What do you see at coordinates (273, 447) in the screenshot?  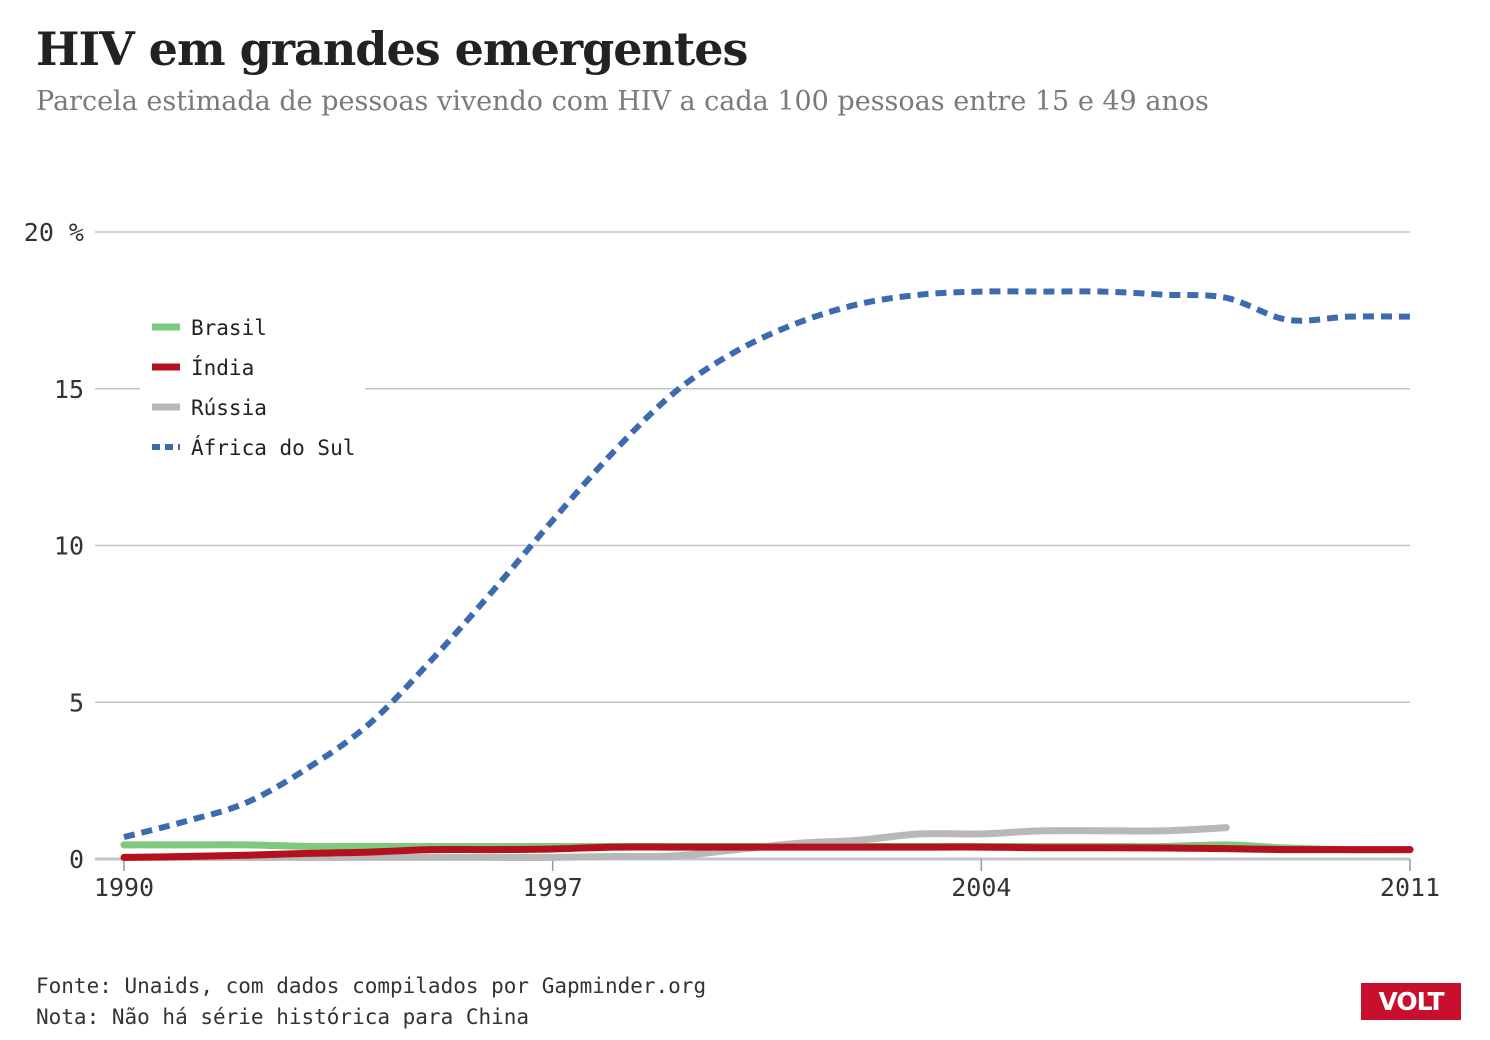 I see `legend-label: África do Sul` at bounding box center [273, 447].